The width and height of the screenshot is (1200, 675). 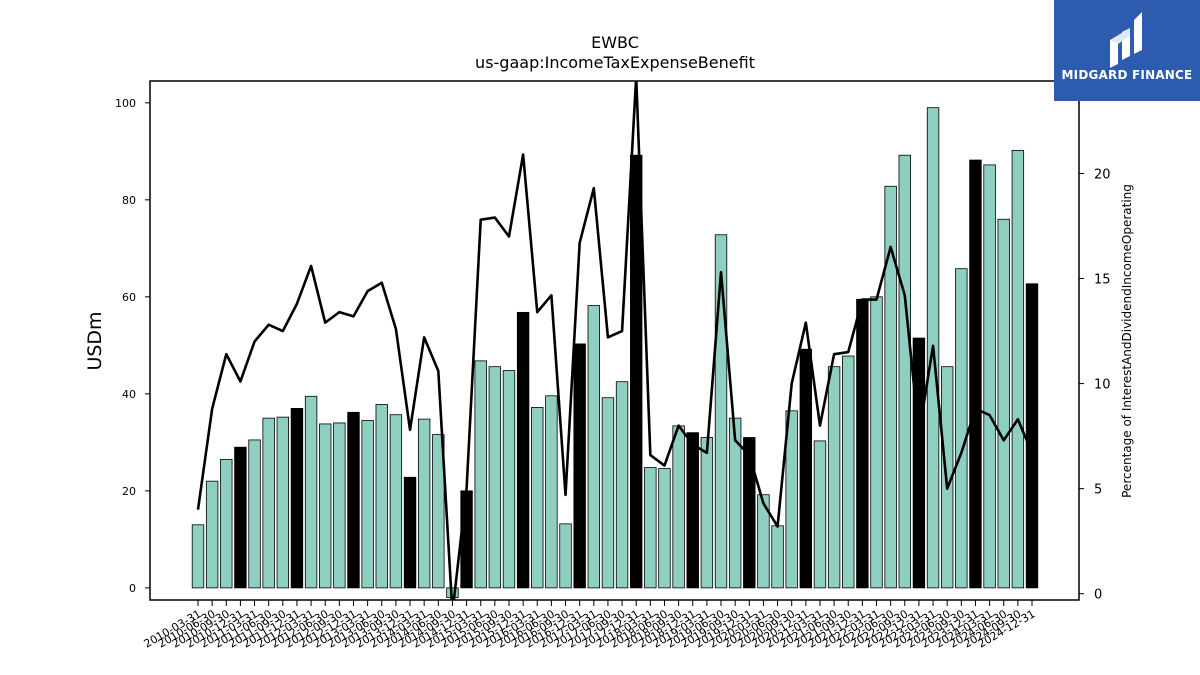 I want to click on ytick-label: 80, so click(x=129, y=200).